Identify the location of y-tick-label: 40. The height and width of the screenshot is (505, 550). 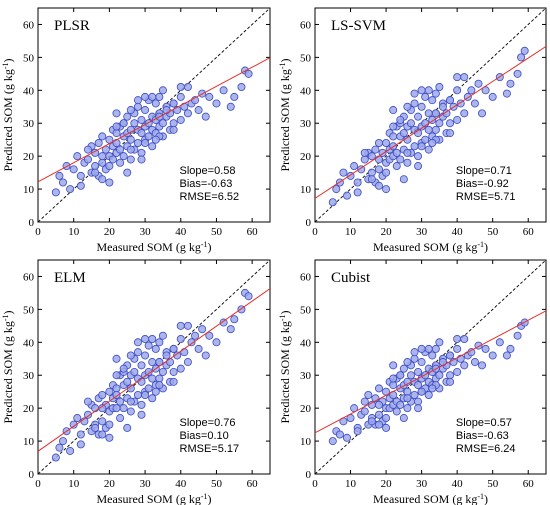
(29, 343).